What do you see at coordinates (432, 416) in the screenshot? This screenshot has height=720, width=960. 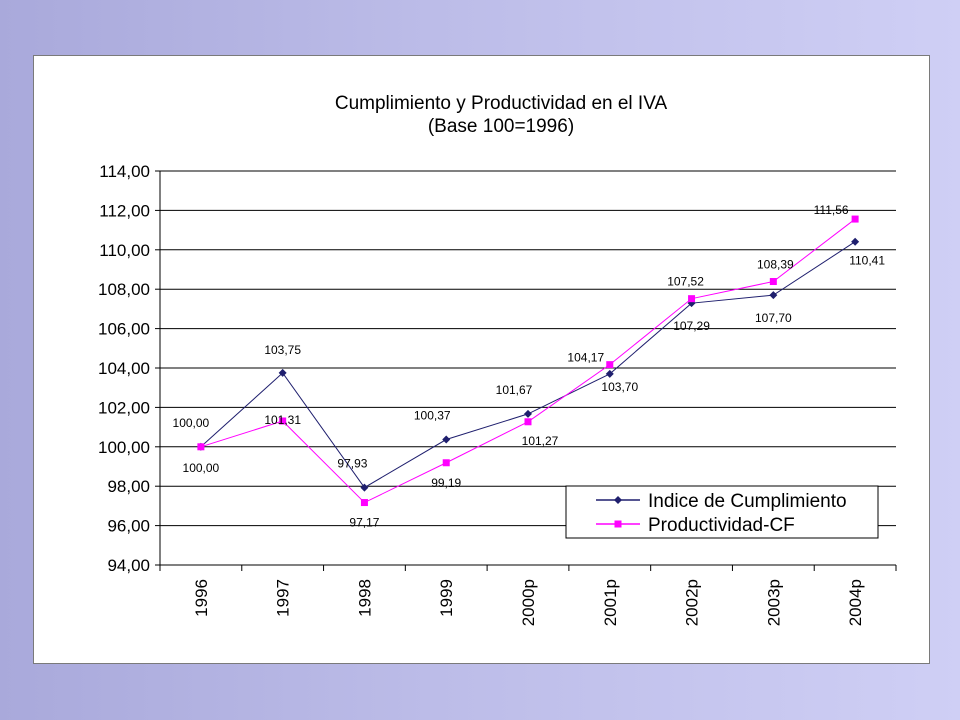 I see `data-label: 100,37` at bounding box center [432, 416].